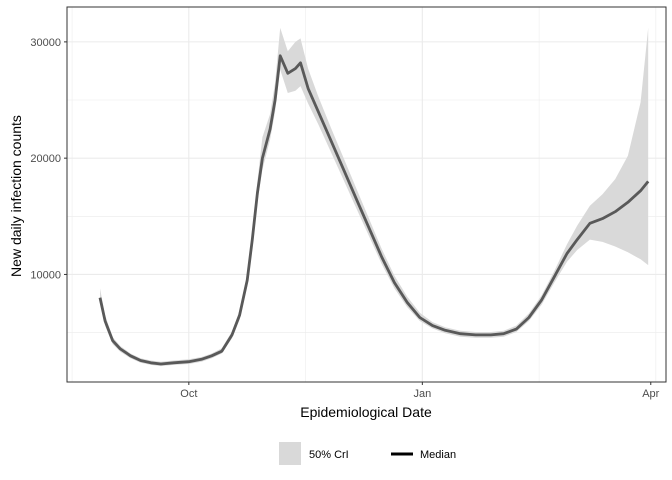  I want to click on legend: 50% CrI Median, so click(367, 453).